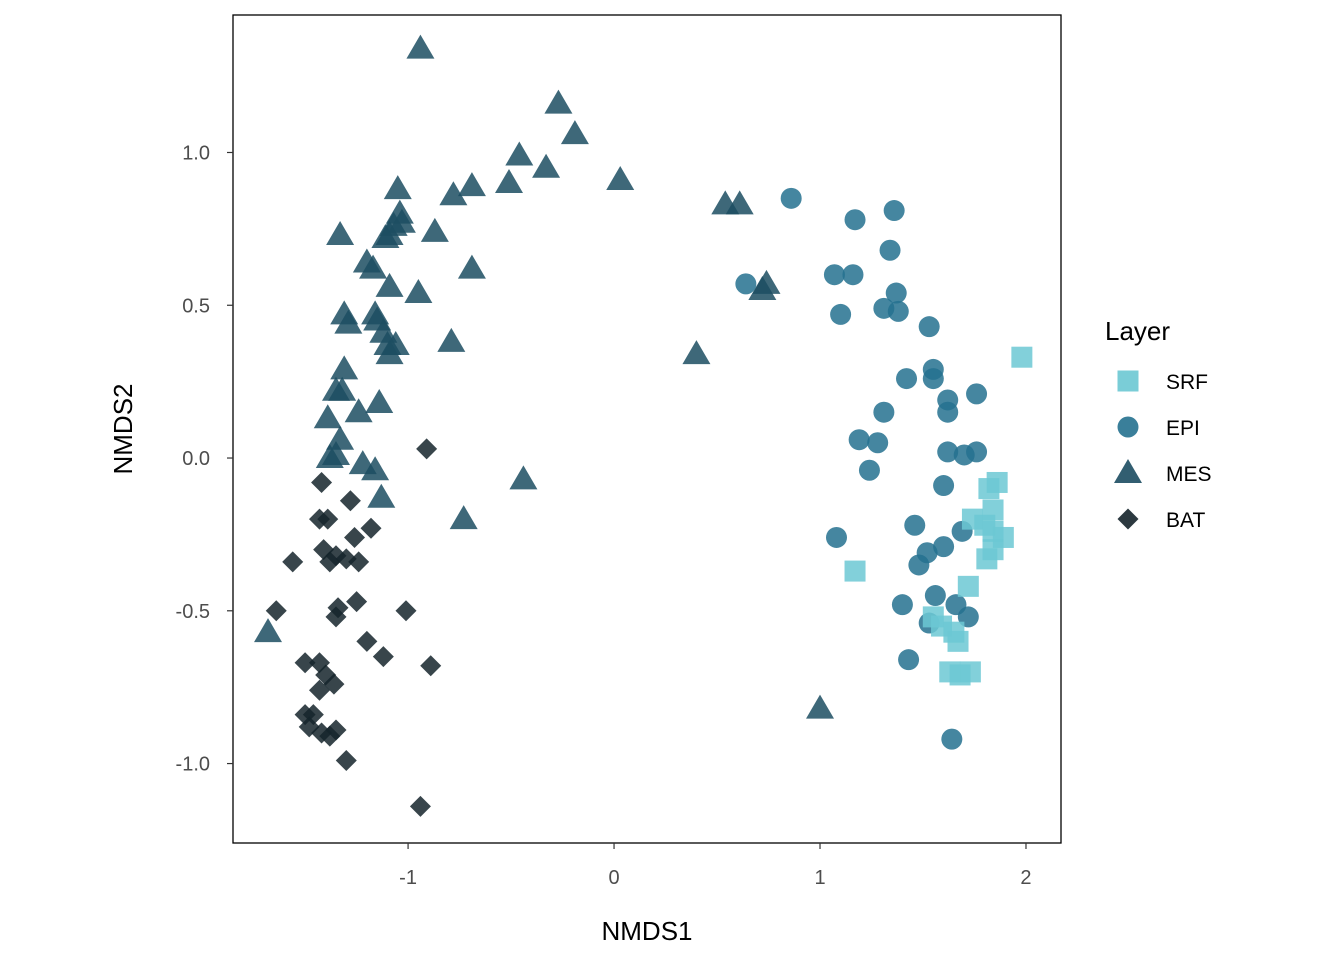 Image resolution: width=1344 pixels, height=960 pixels. Describe the element at coordinates (1183, 428) in the screenshot. I see `legend-label-epi: EPI` at that location.